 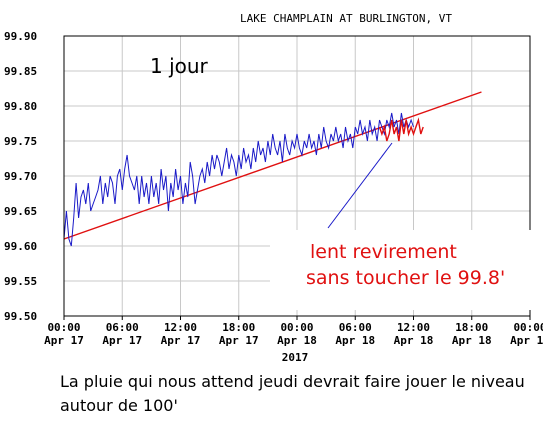 What do you see at coordinates (405, 278) in the screenshot?
I see `callout-line-2: sans toucher le 99.8'` at bounding box center [405, 278].